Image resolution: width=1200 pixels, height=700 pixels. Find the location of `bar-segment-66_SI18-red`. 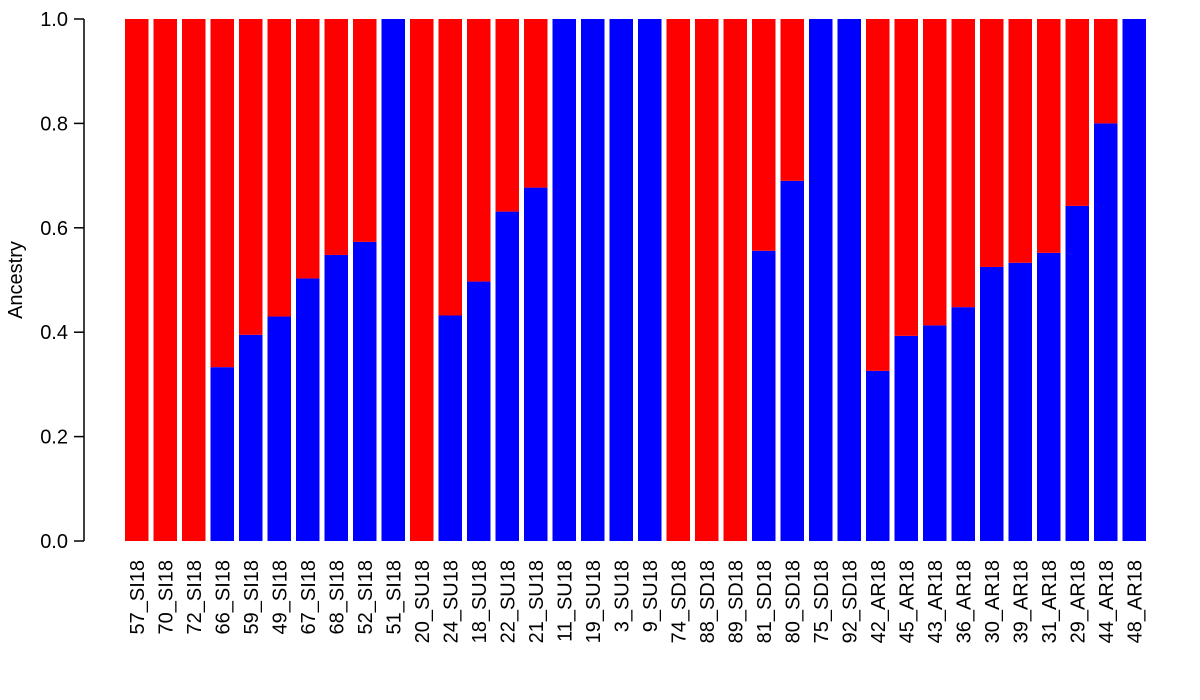

bar-segment-66_SI18-red is located at coordinates (222, 193).